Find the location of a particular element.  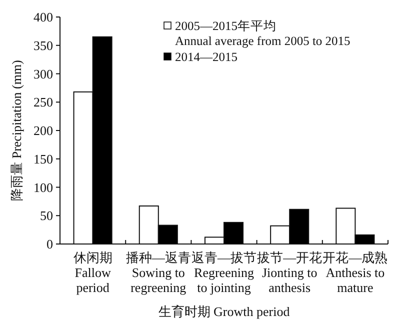

y-tick-label: 200 is located at coordinates (43, 130).